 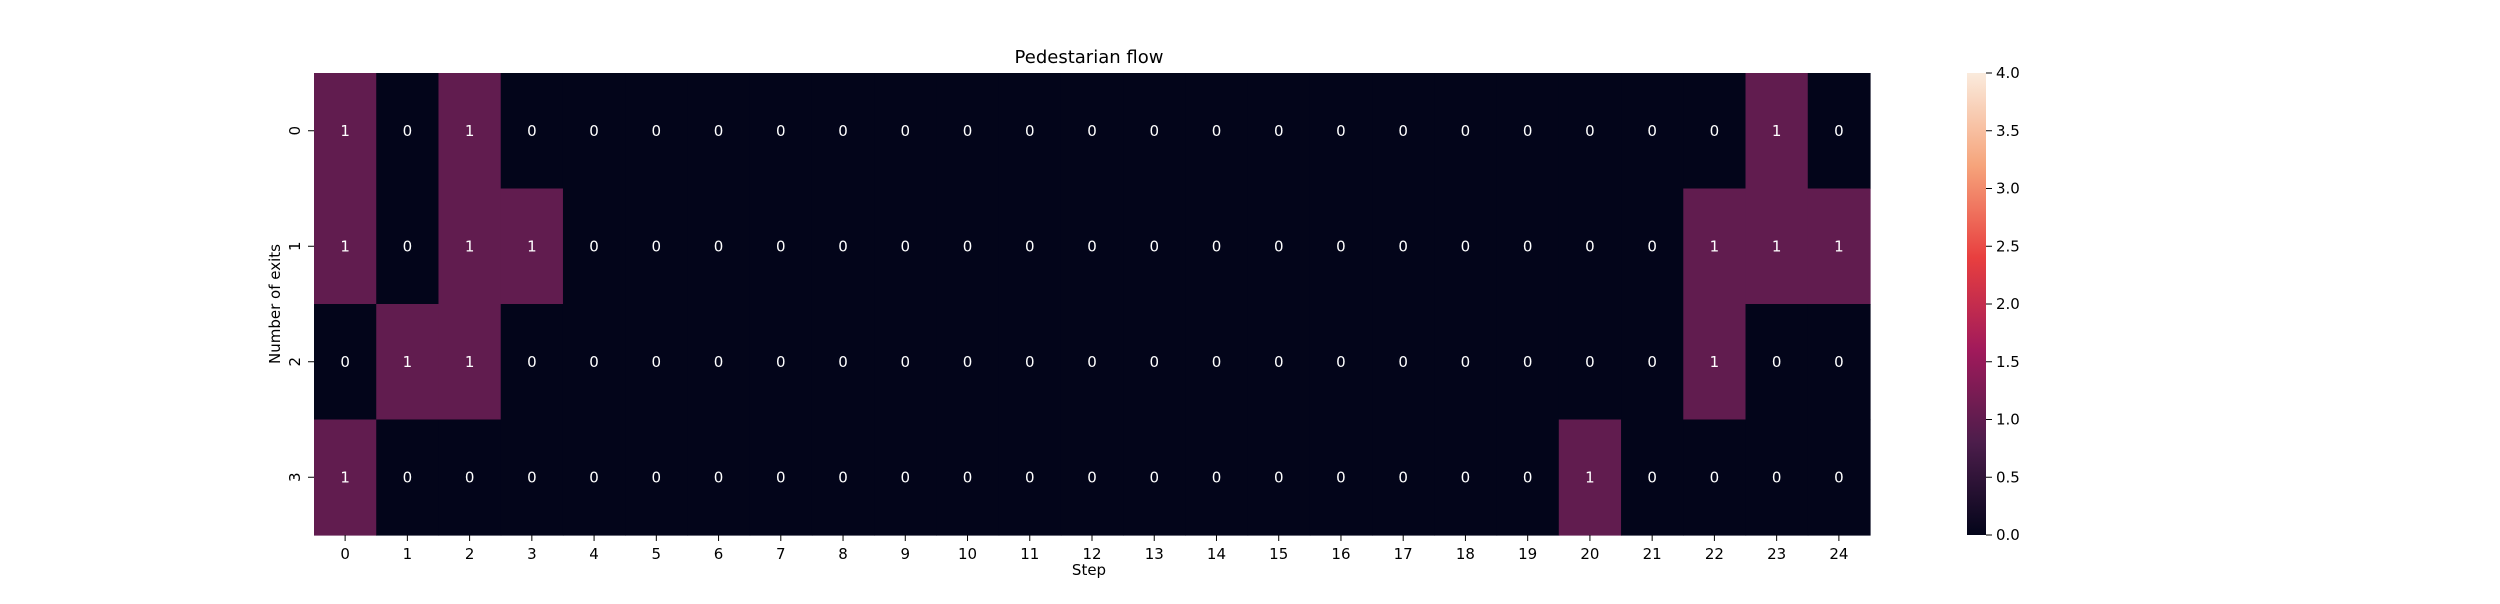 What do you see at coordinates (1714, 554) in the screenshot?
I see `x-tick-label: 22` at bounding box center [1714, 554].